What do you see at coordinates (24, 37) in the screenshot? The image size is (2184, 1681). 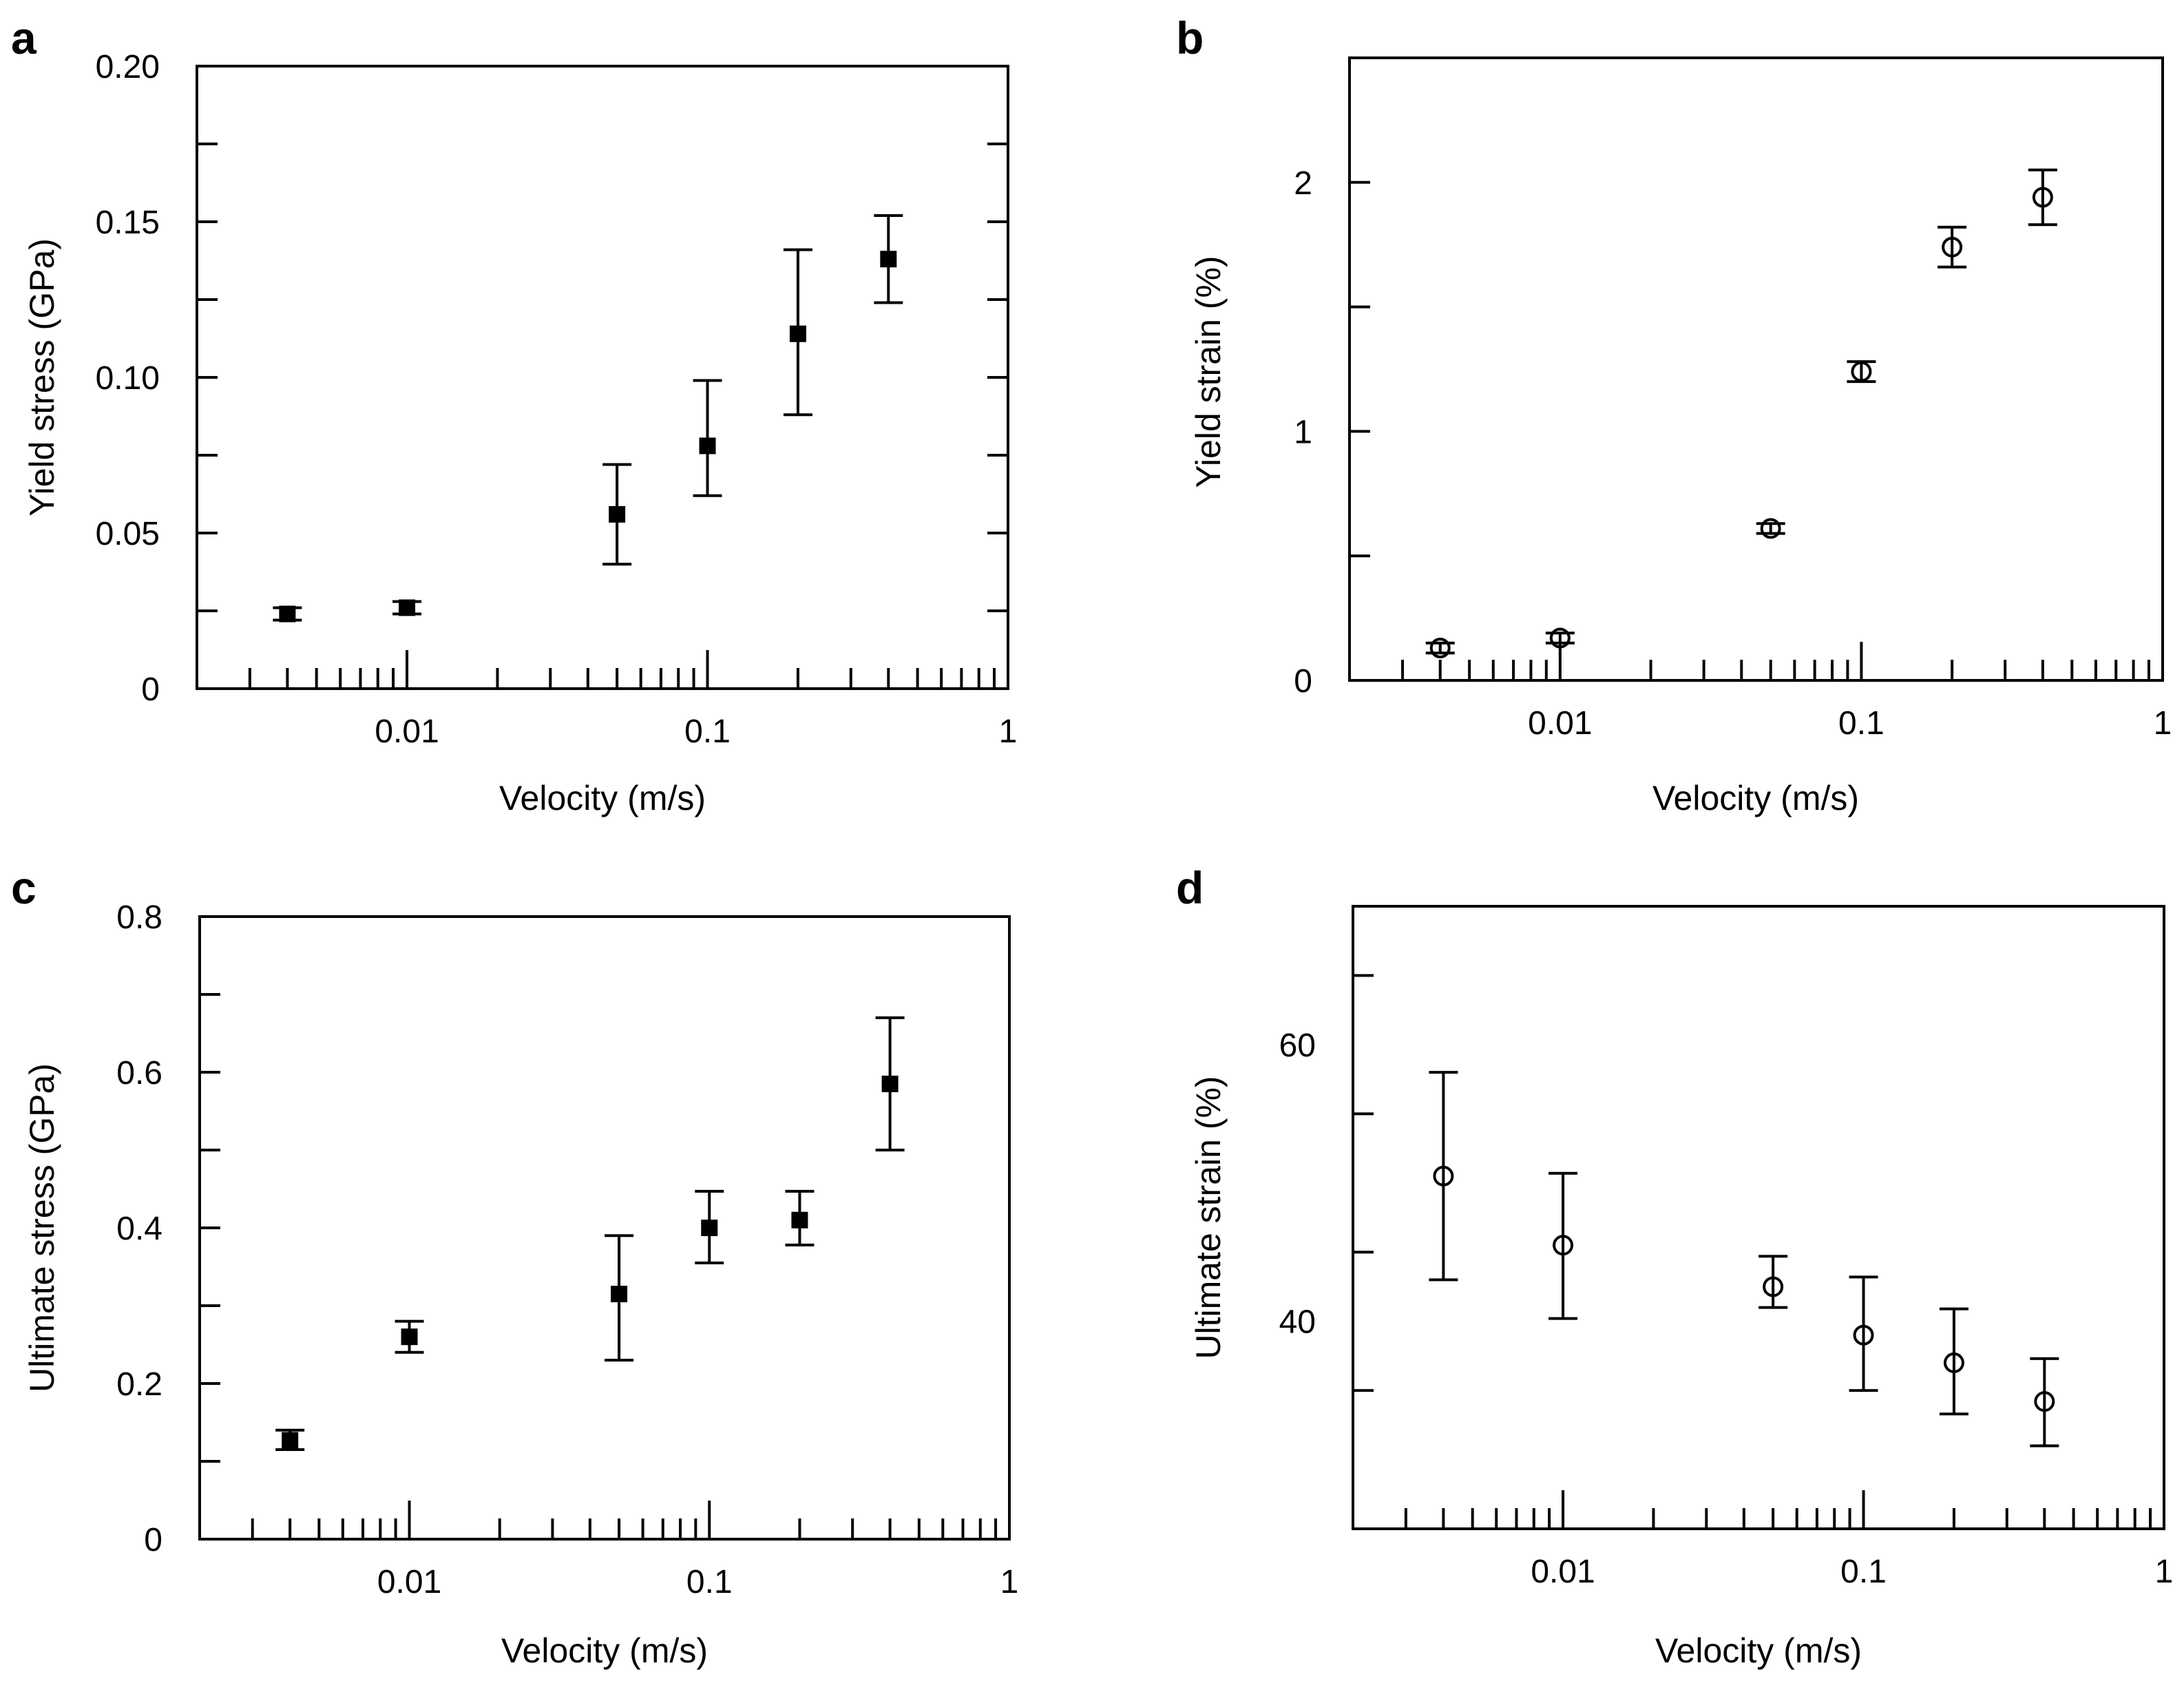 I see `panel-letter-a: a` at bounding box center [24, 37].